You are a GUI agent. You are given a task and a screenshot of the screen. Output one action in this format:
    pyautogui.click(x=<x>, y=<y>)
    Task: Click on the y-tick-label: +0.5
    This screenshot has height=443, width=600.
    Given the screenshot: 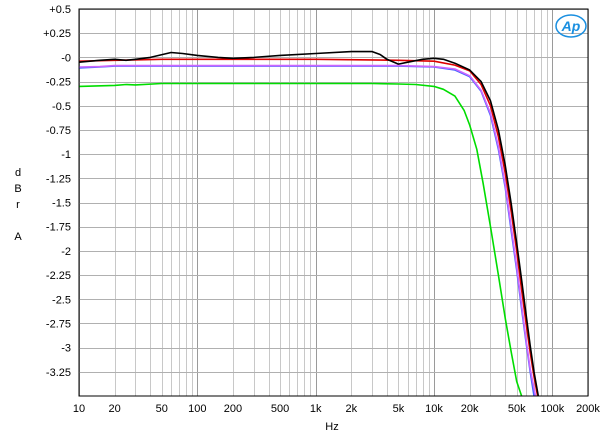 What is the action you would take?
    pyautogui.click(x=60, y=10)
    